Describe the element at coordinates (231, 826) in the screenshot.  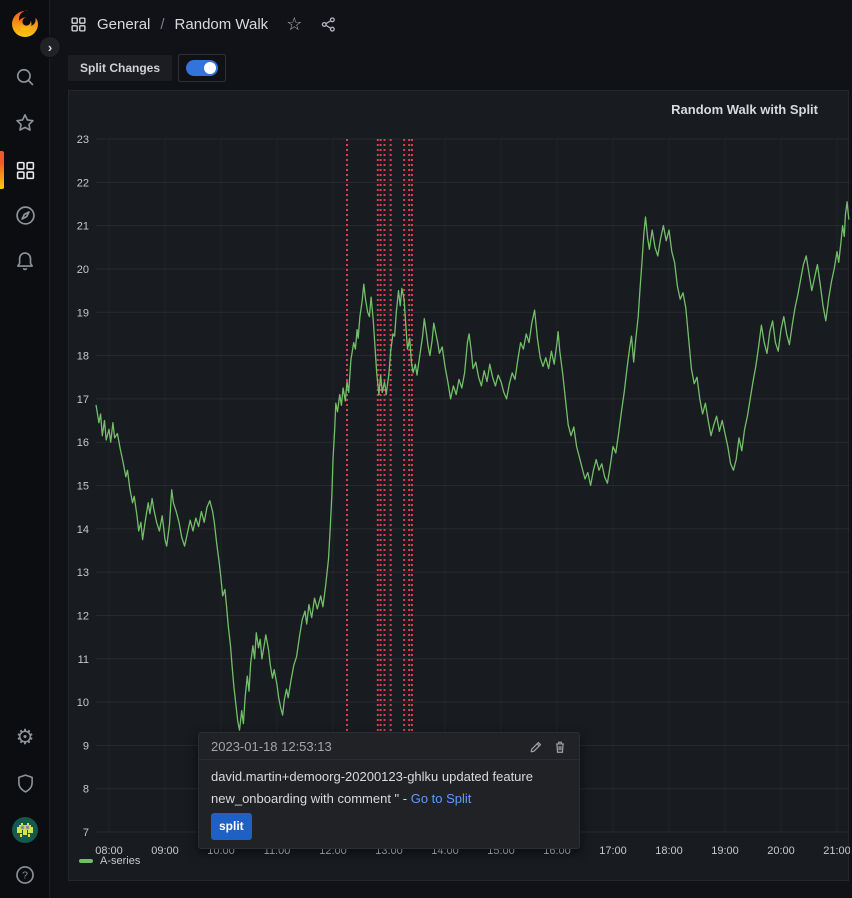
I see `annotation-tag-split: split` at that location.